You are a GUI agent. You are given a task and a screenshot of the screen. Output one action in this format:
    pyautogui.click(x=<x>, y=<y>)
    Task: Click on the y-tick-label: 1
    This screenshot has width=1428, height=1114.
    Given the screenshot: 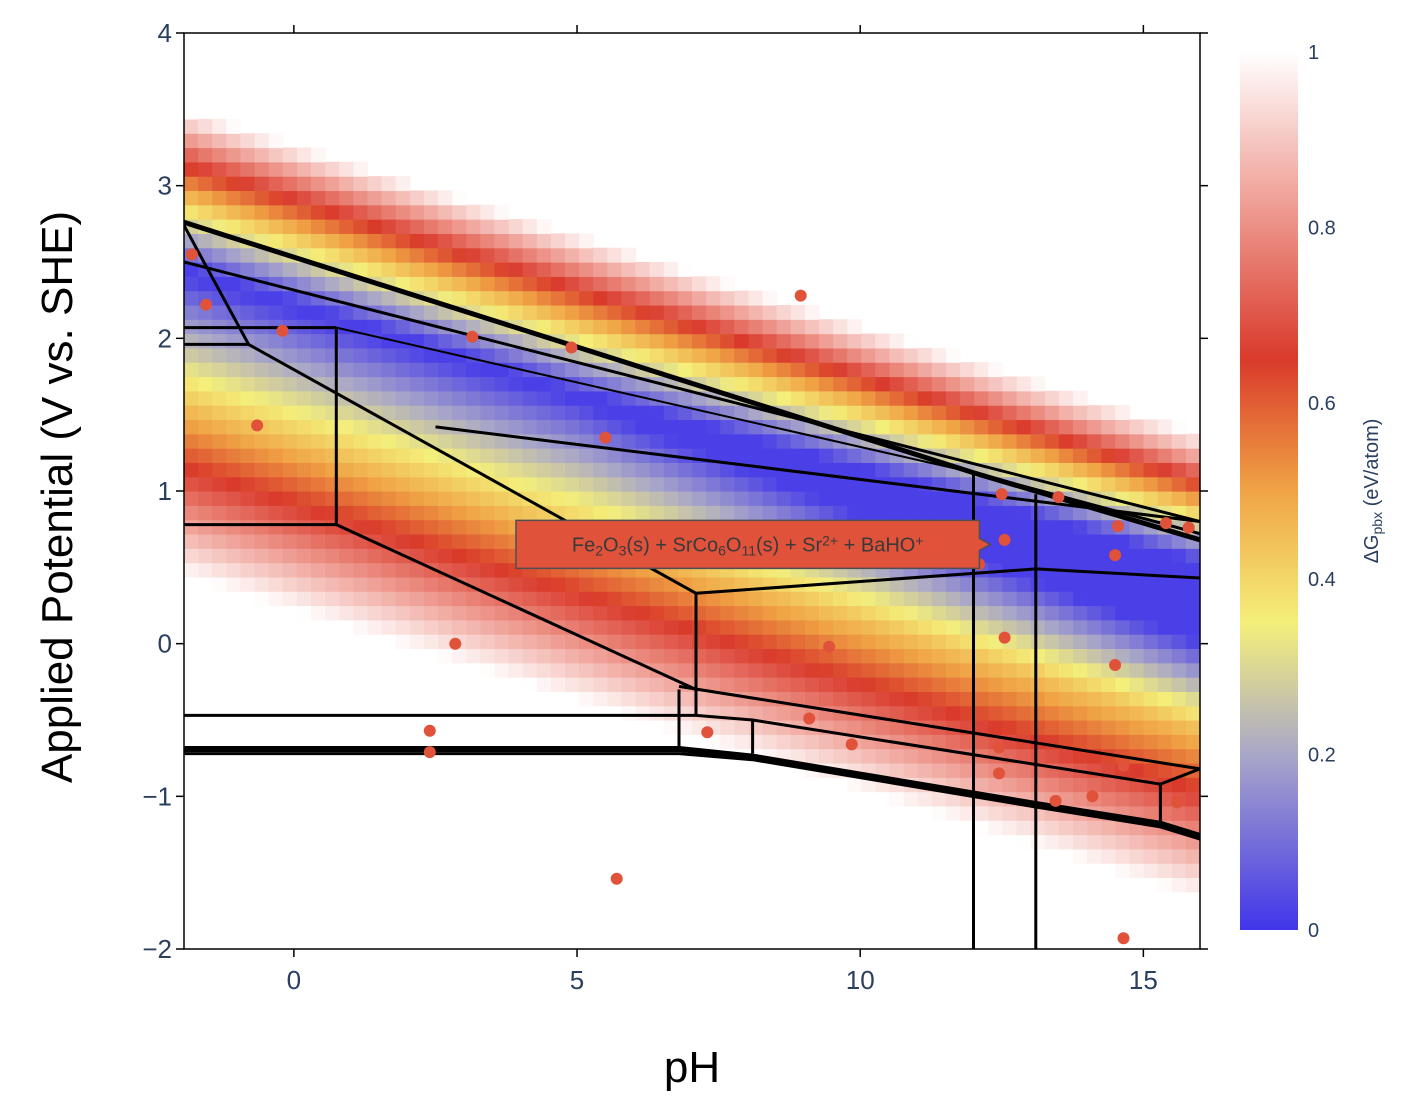 What is the action you would take?
    pyautogui.click(x=165, y=491)
    